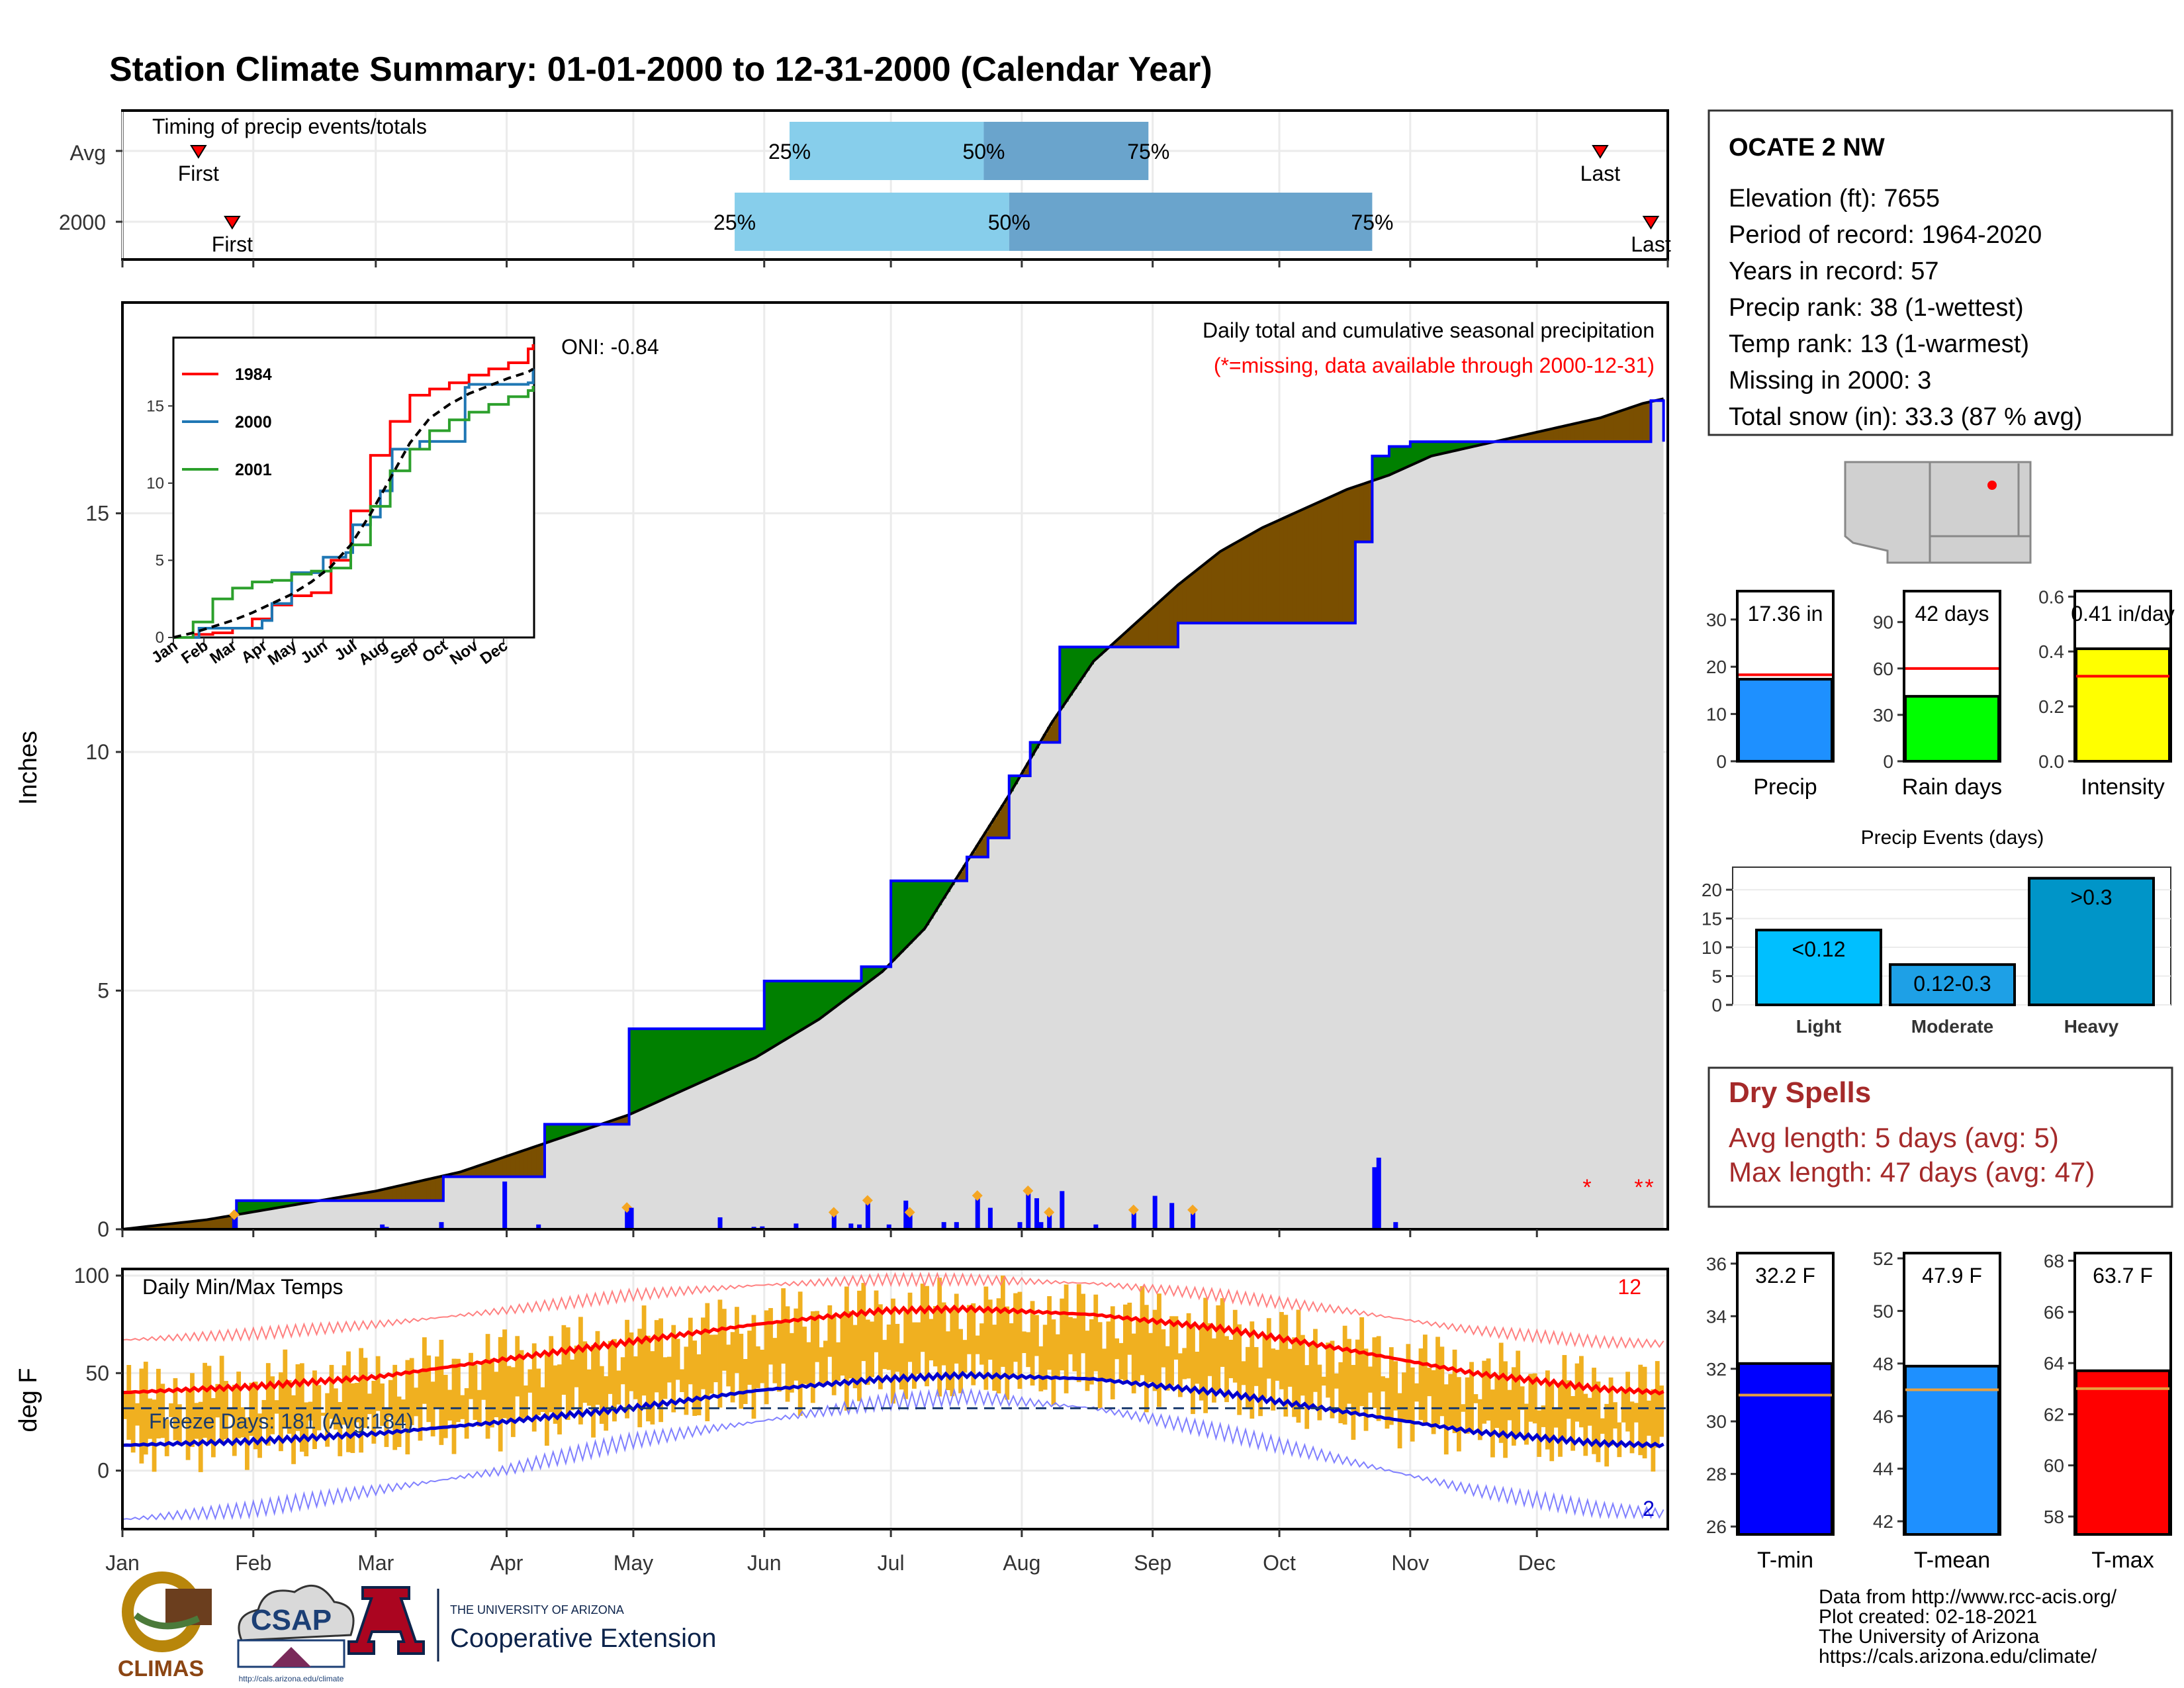 The image size is (2184, 1688). I want to click on station-years: Years in record: 57, so click(1834, 271).